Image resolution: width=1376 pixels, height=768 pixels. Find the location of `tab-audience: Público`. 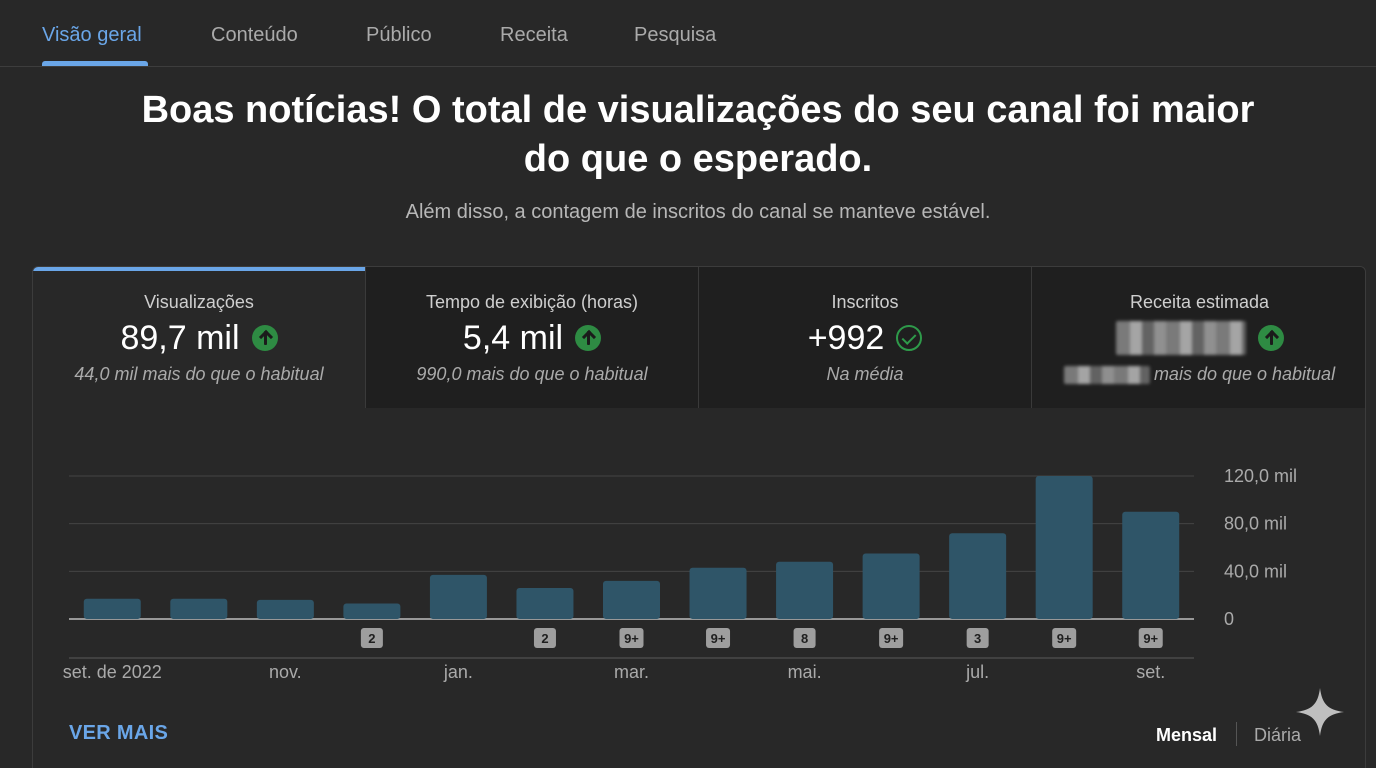

tab-audience: Público is located at coordinates (399, 35).